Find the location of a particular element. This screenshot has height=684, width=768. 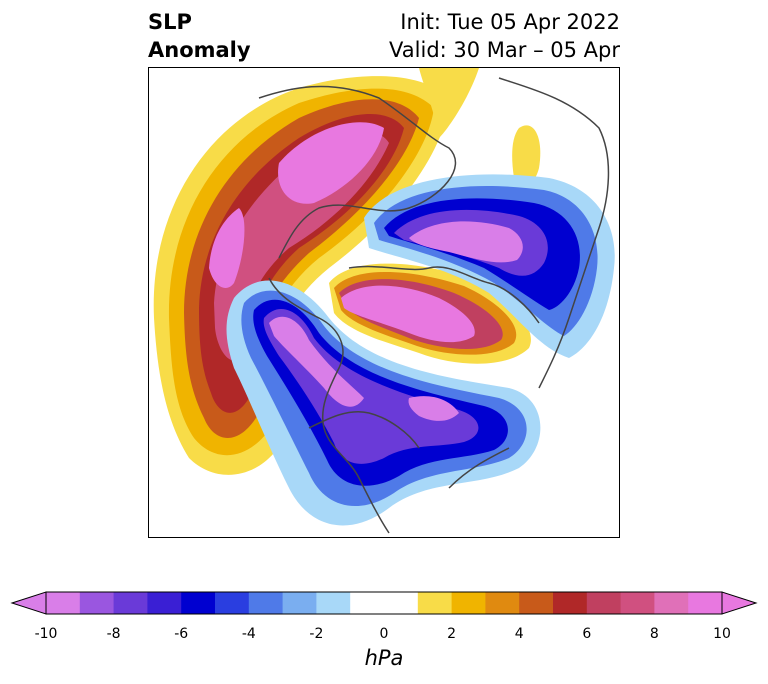

colorbar-tick-label: -4 is located at coordinates (248, 634).